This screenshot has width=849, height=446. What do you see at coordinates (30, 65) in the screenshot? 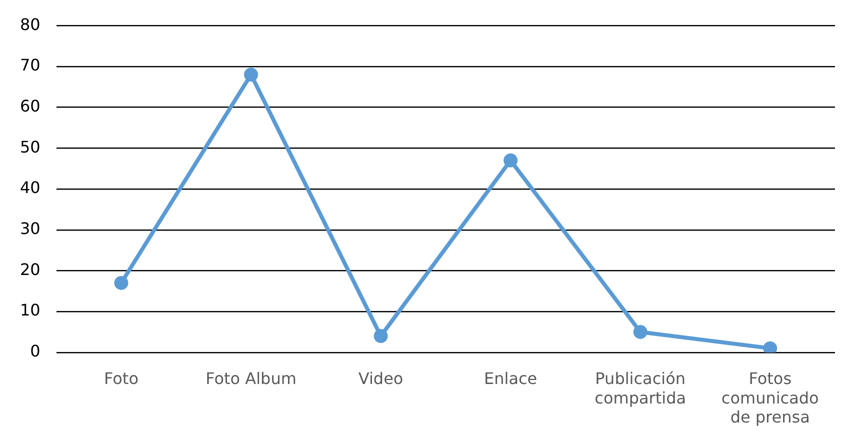
I see `y-tick-label: 70` at bounding box center [30, 65].